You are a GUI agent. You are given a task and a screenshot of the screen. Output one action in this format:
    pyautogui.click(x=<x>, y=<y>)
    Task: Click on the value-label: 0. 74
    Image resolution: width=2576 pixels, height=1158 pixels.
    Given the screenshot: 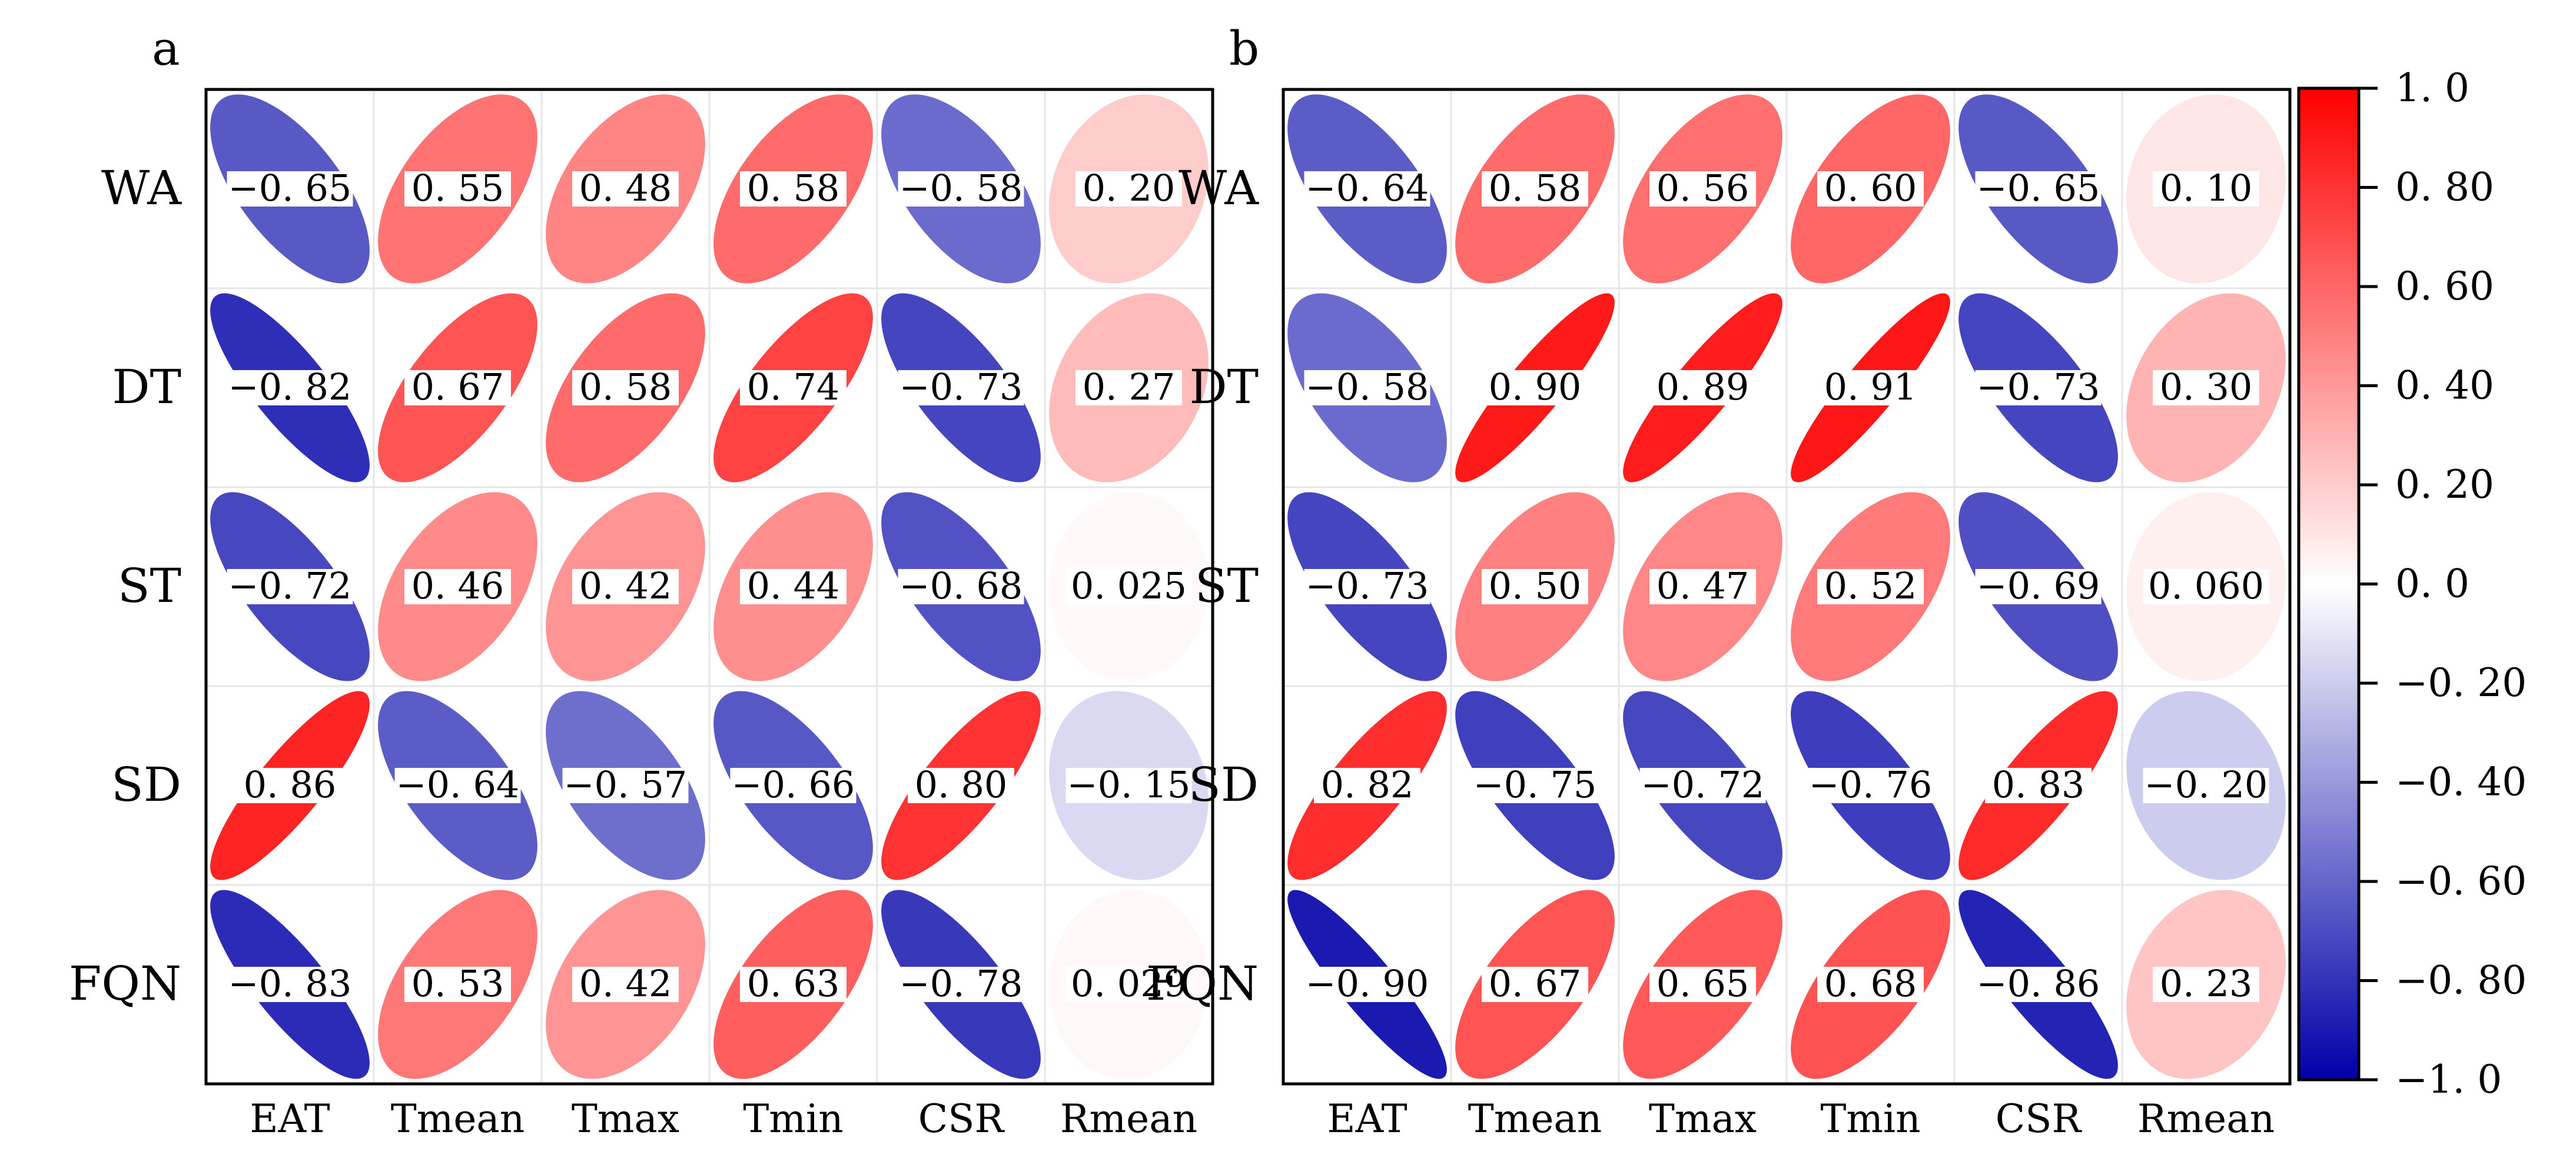 What is the action you would take?
    pyautogui.click(x=793, y=386)
    